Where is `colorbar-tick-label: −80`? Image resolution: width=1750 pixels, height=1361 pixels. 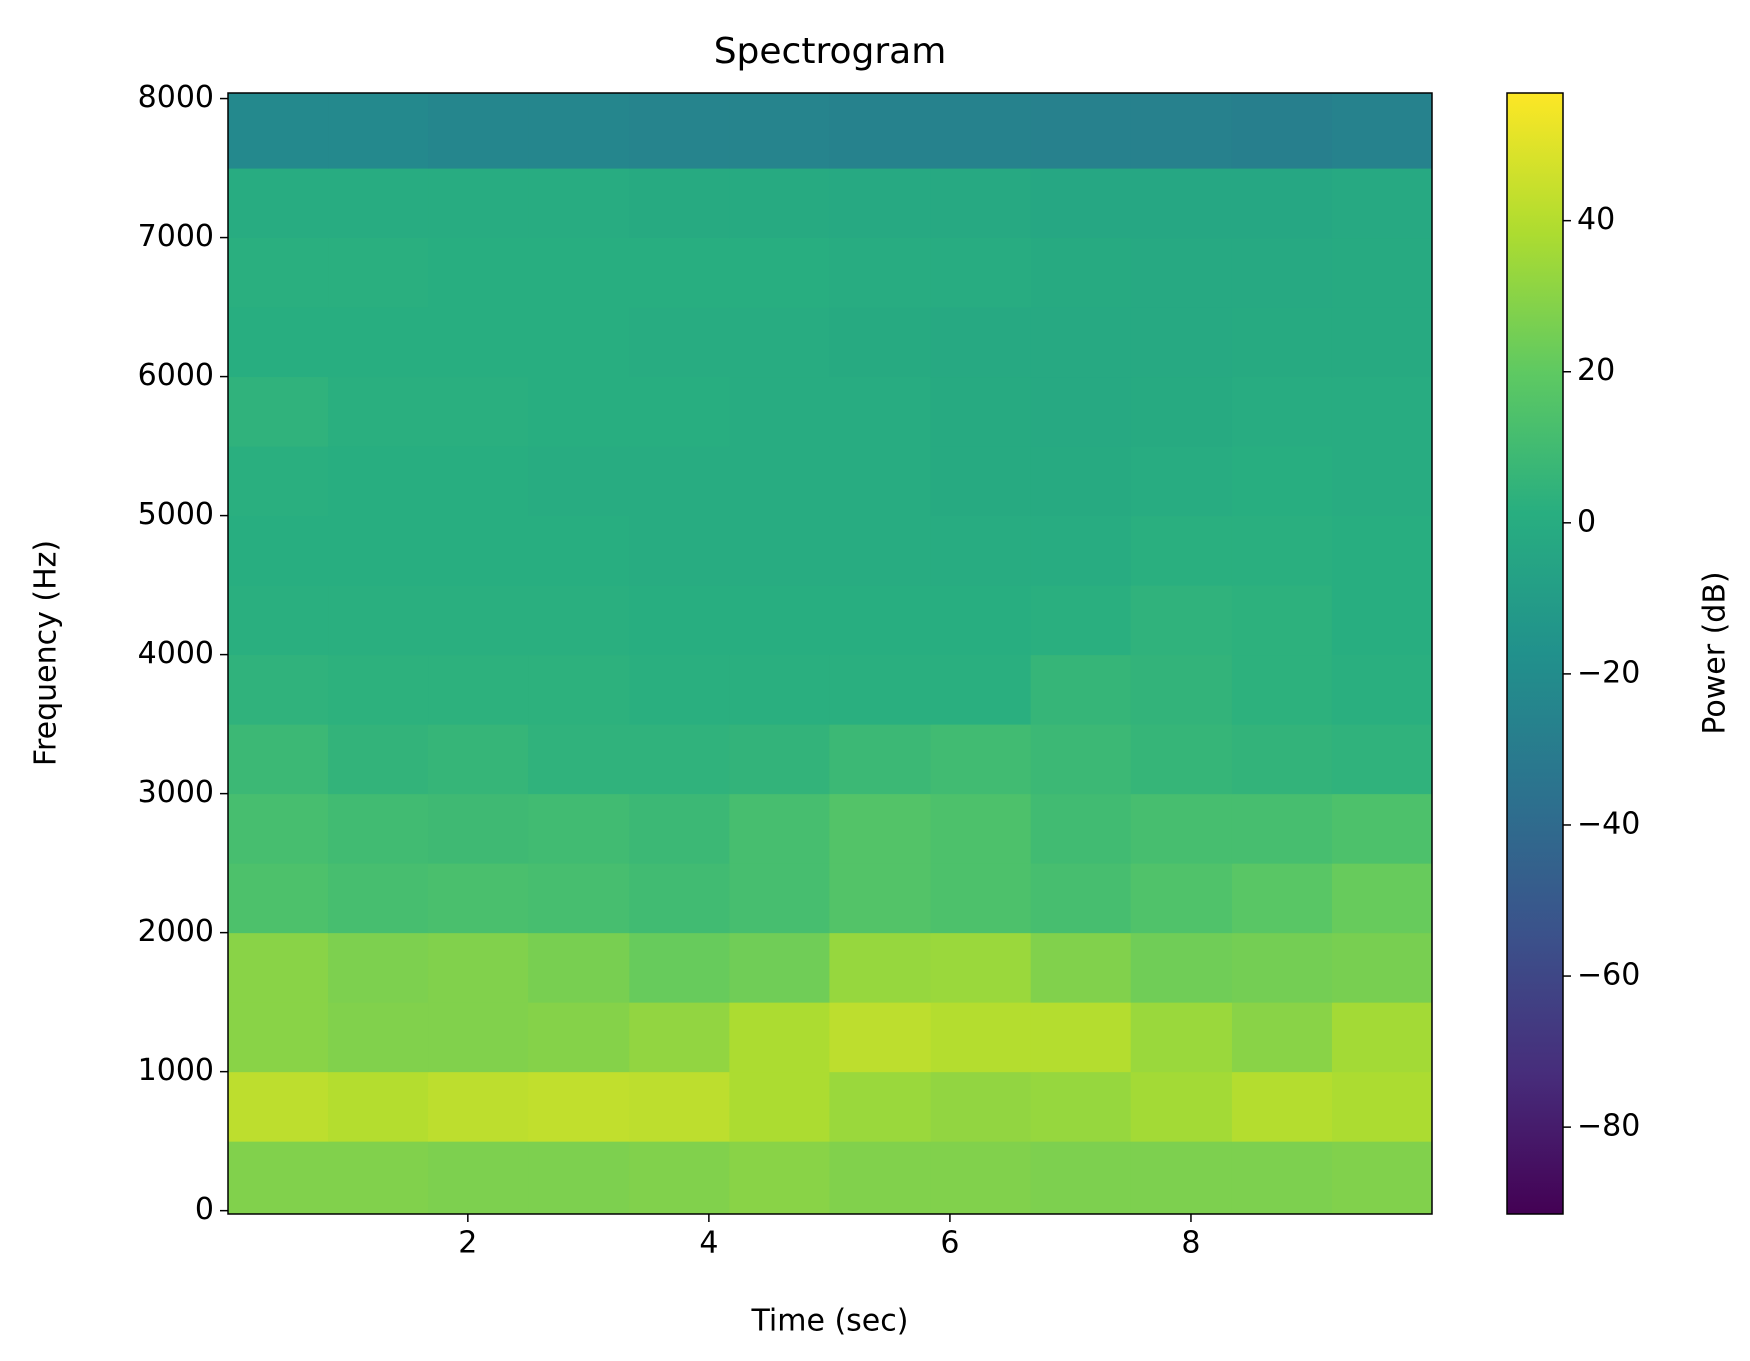 colorbar-tick-label: −80 is located at coordinates (1608, 1126).